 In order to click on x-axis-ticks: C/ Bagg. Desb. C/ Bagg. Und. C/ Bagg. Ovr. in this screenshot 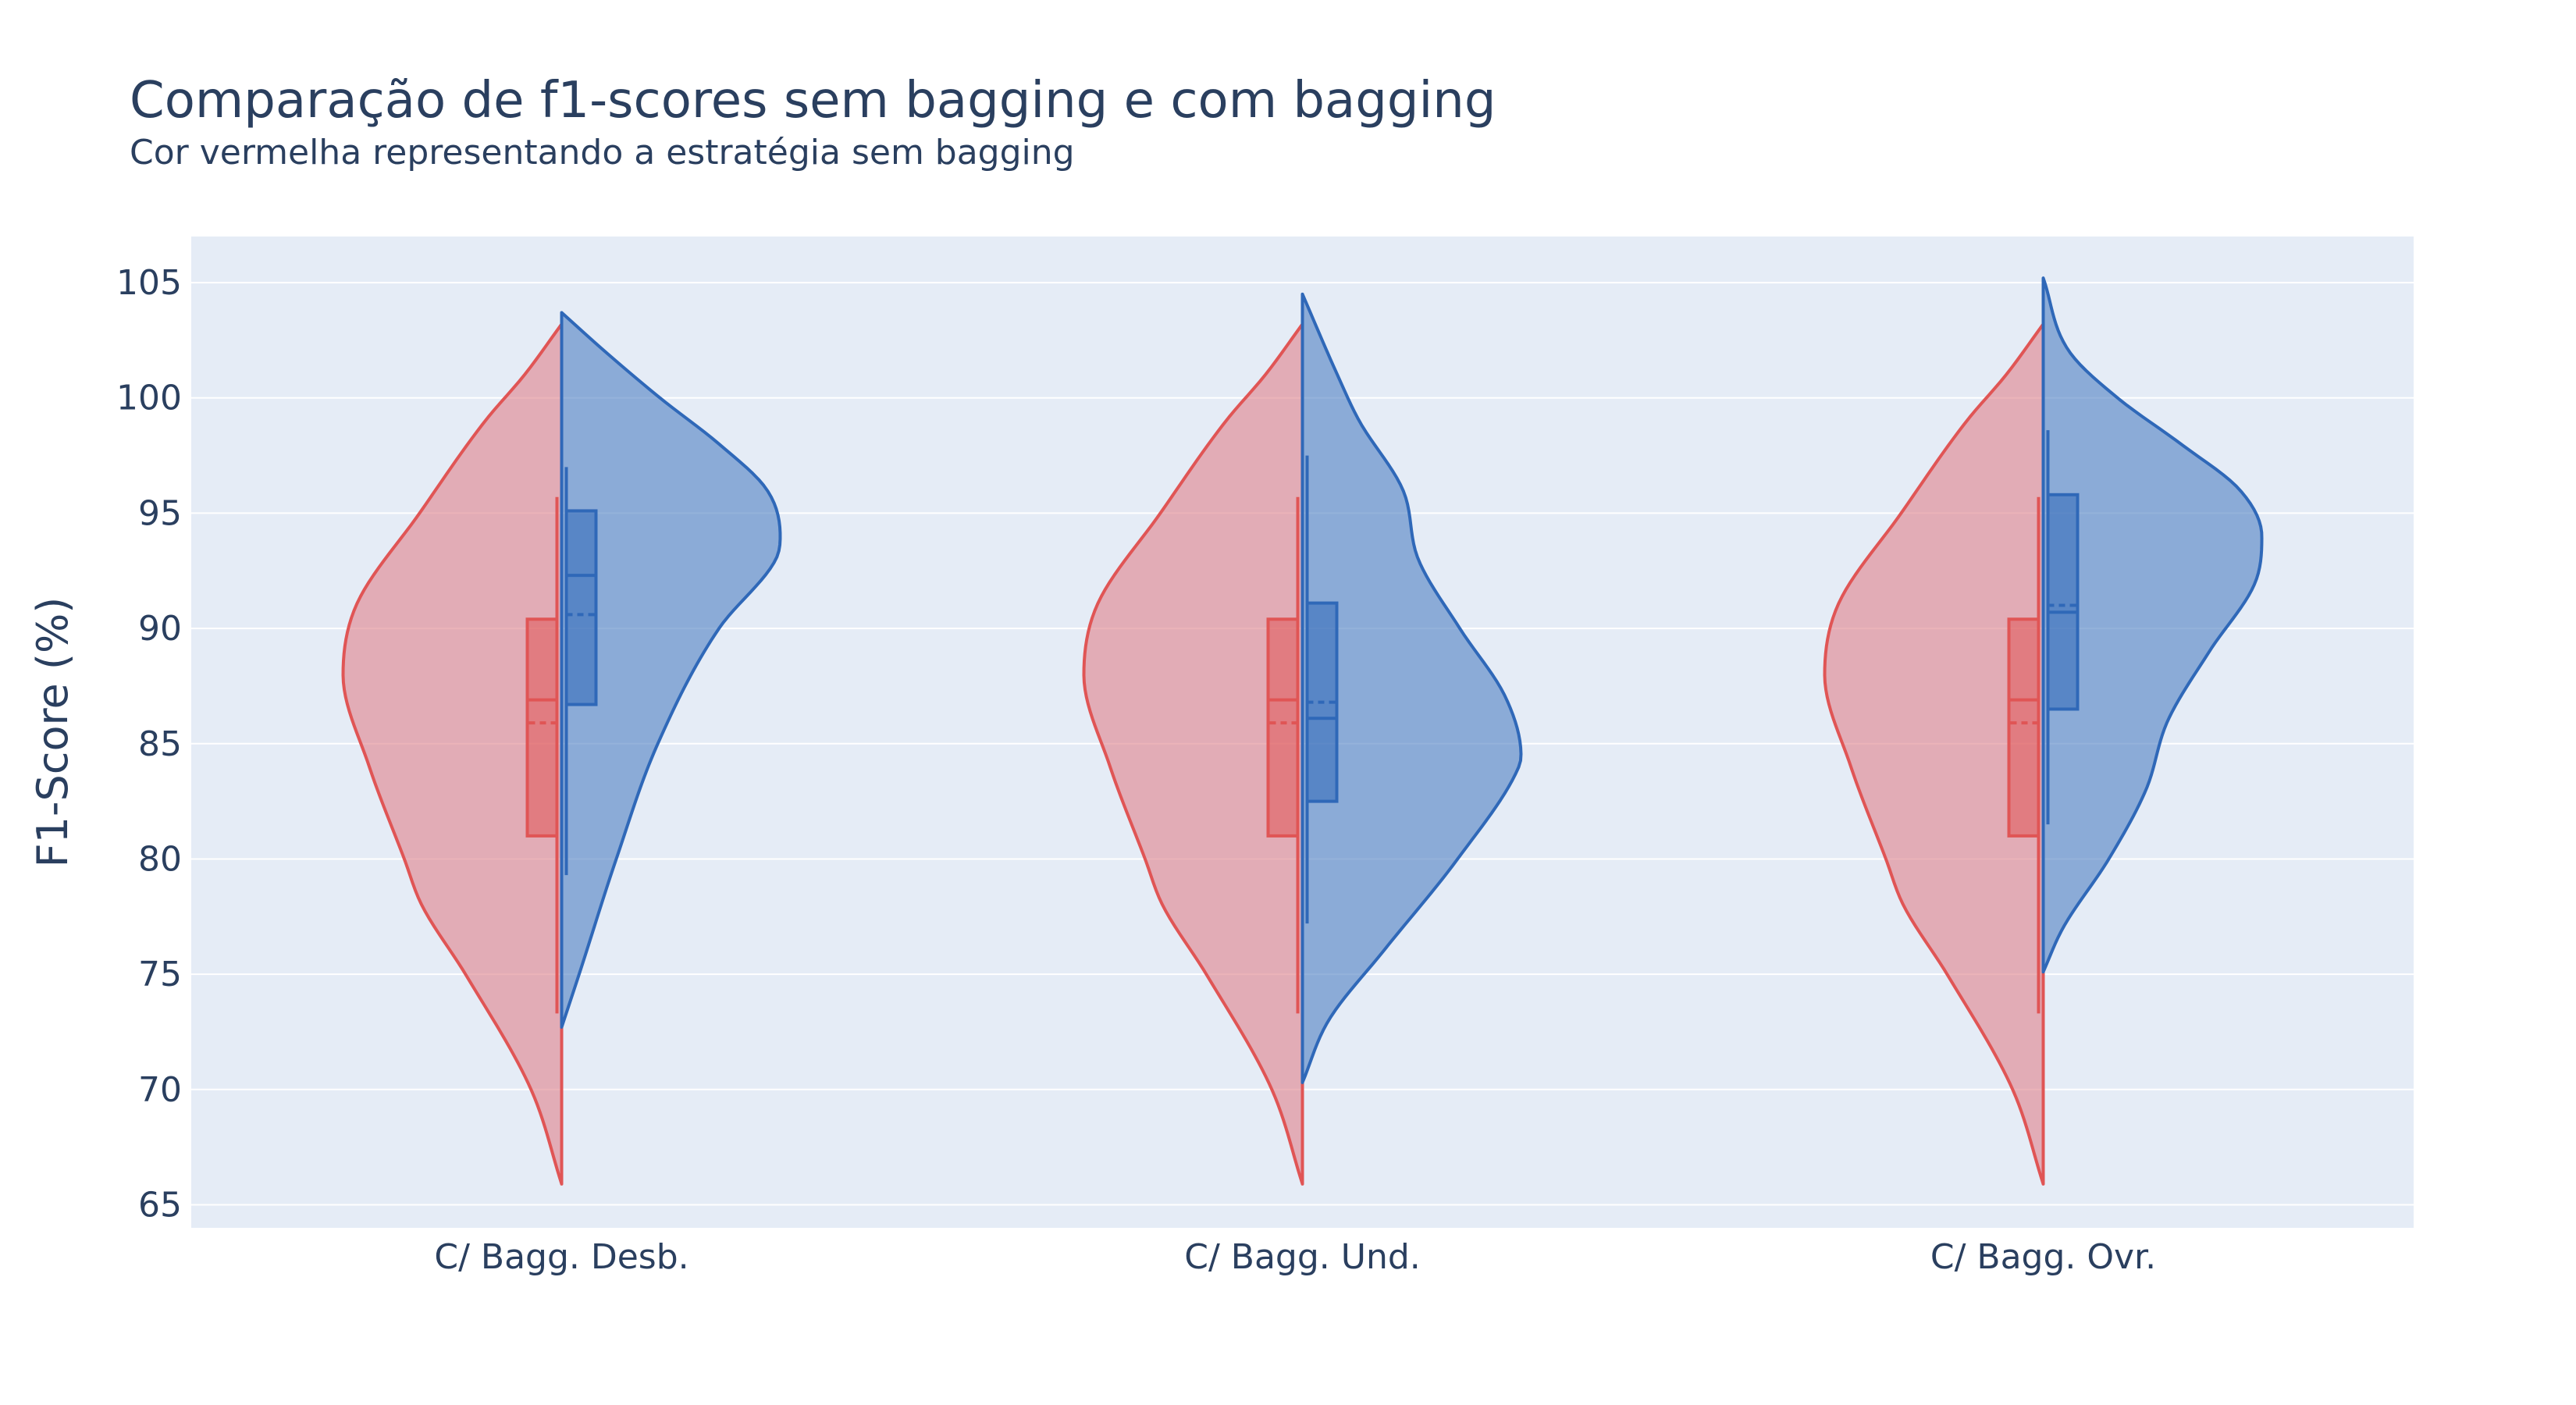, I will do `click(1295, 1257)`.